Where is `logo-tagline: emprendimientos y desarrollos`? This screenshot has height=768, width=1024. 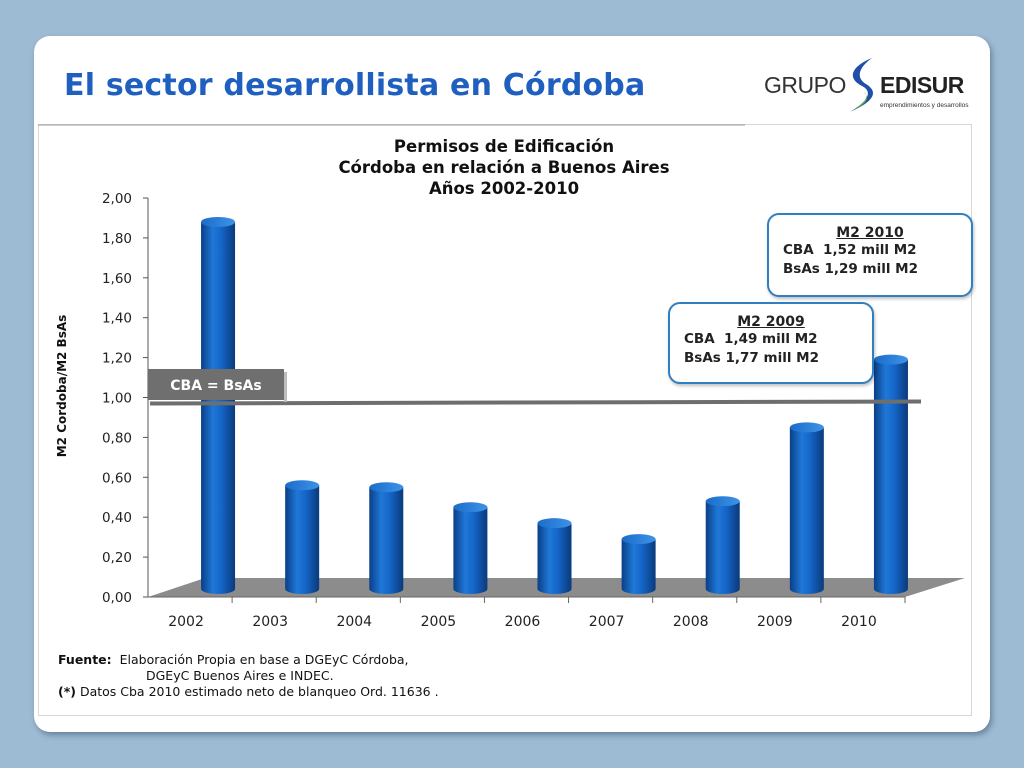 logo-tagline: emprendimientos y desarrollos is located at coordinates (924, 105).